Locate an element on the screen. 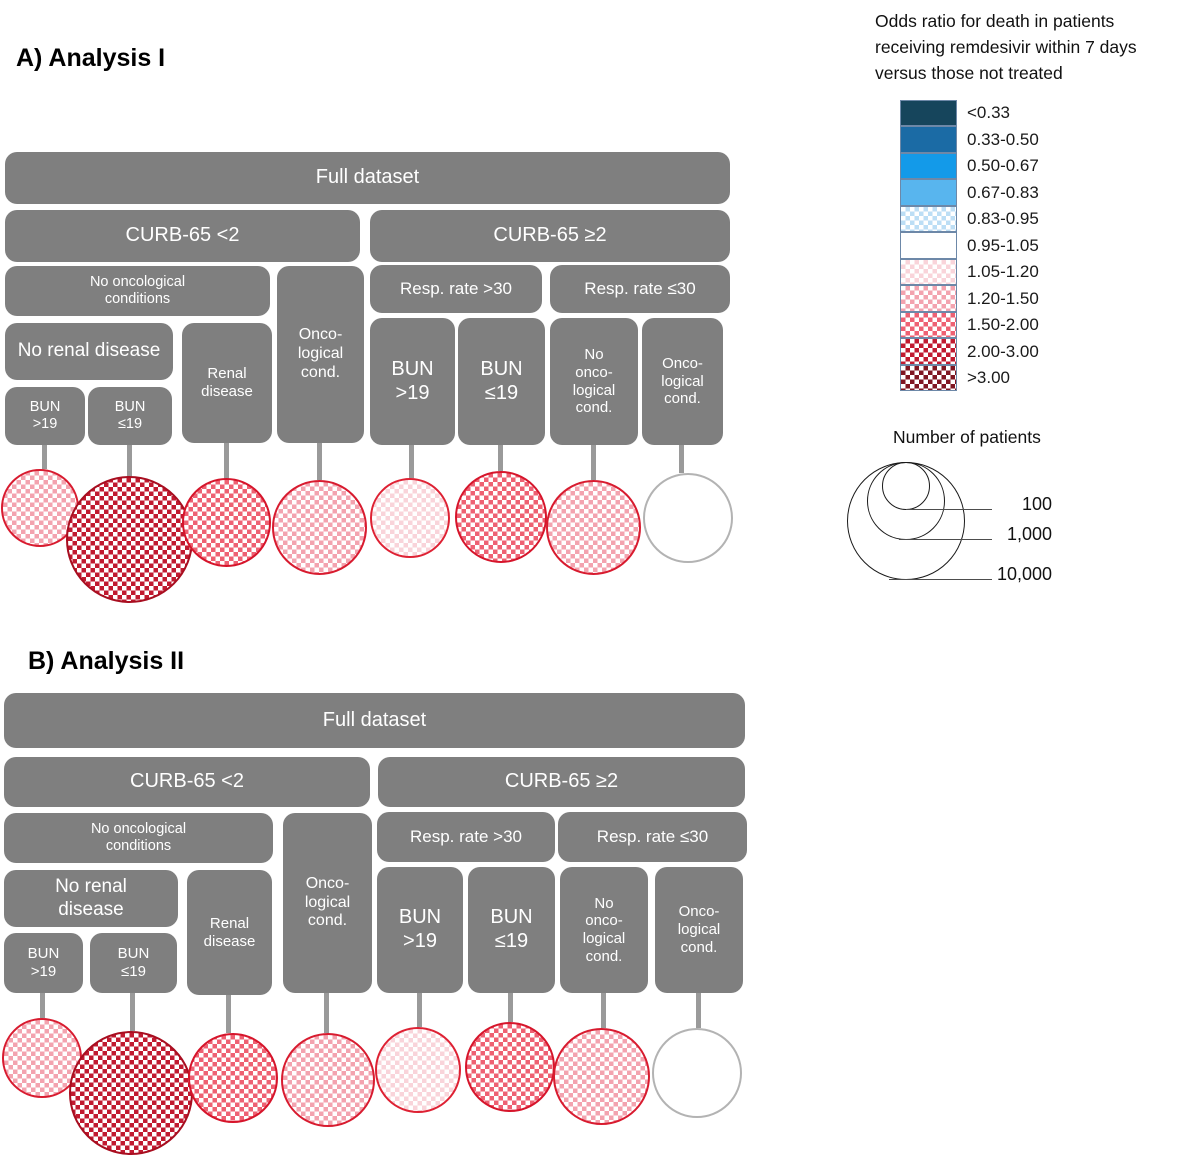  or-circle-b-oncological-left is located at coordinates (328, 1080).